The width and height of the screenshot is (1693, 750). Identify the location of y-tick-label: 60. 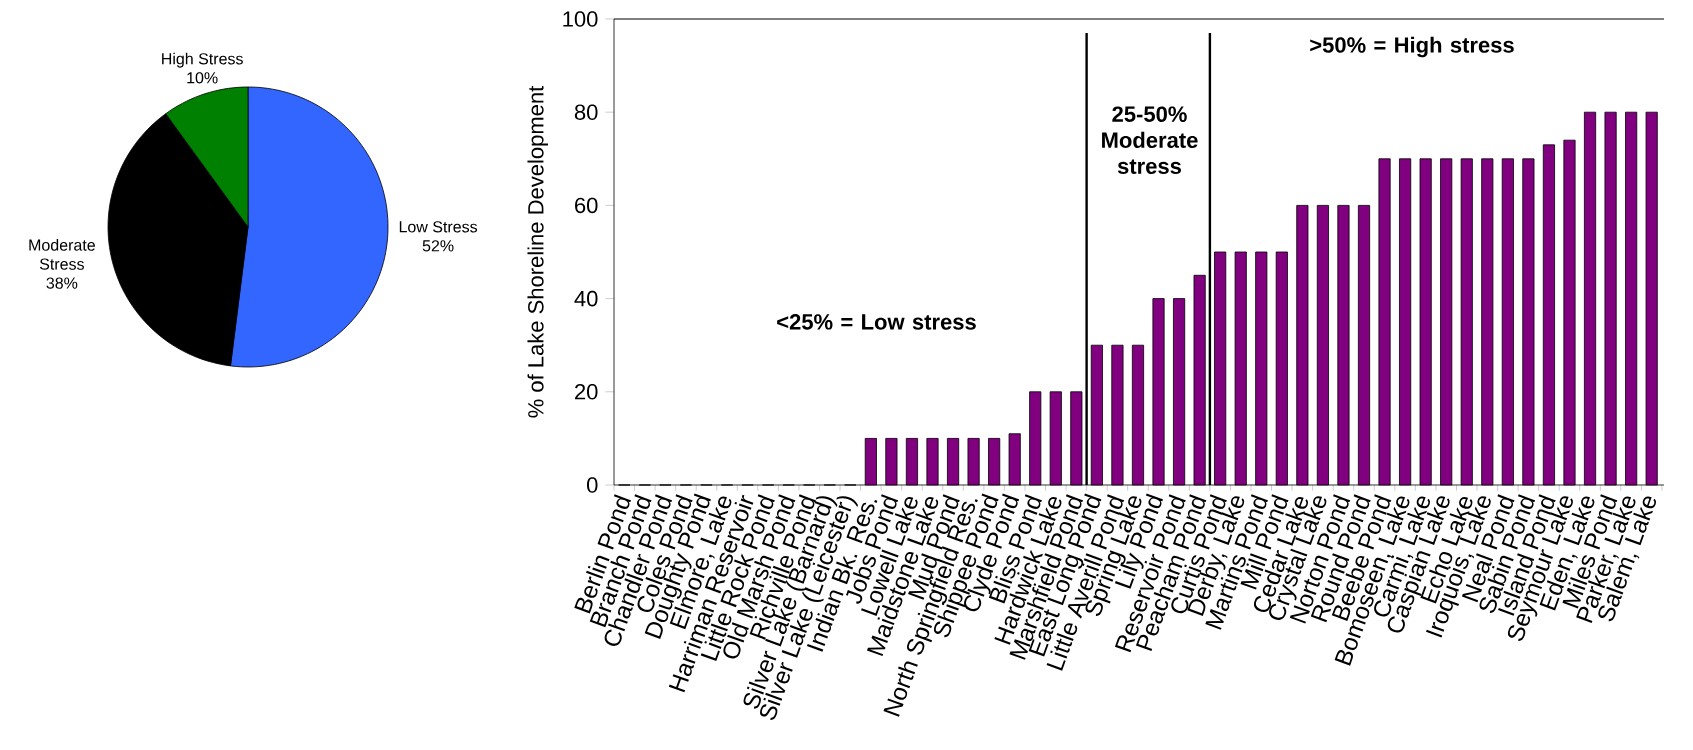
(586, 205).